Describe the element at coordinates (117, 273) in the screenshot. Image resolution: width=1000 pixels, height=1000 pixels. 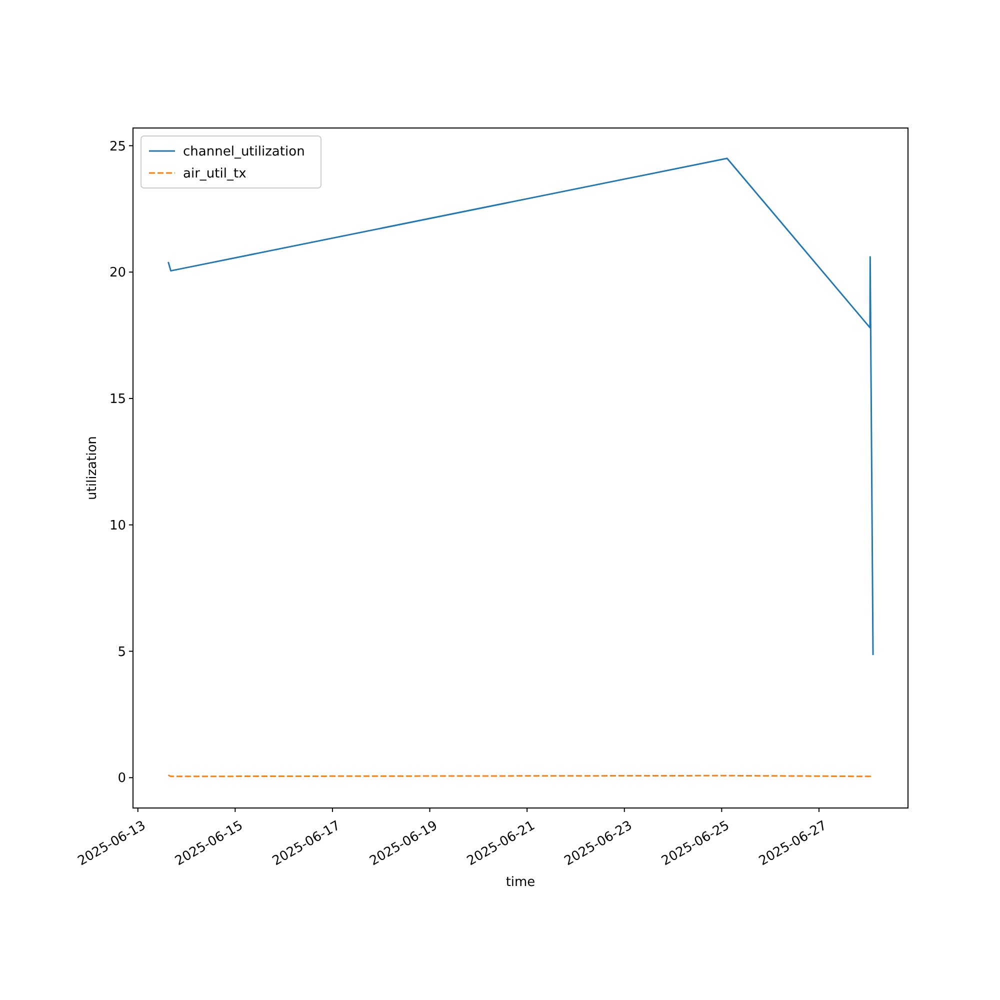
I see `y-tick-label: 20` at that location.